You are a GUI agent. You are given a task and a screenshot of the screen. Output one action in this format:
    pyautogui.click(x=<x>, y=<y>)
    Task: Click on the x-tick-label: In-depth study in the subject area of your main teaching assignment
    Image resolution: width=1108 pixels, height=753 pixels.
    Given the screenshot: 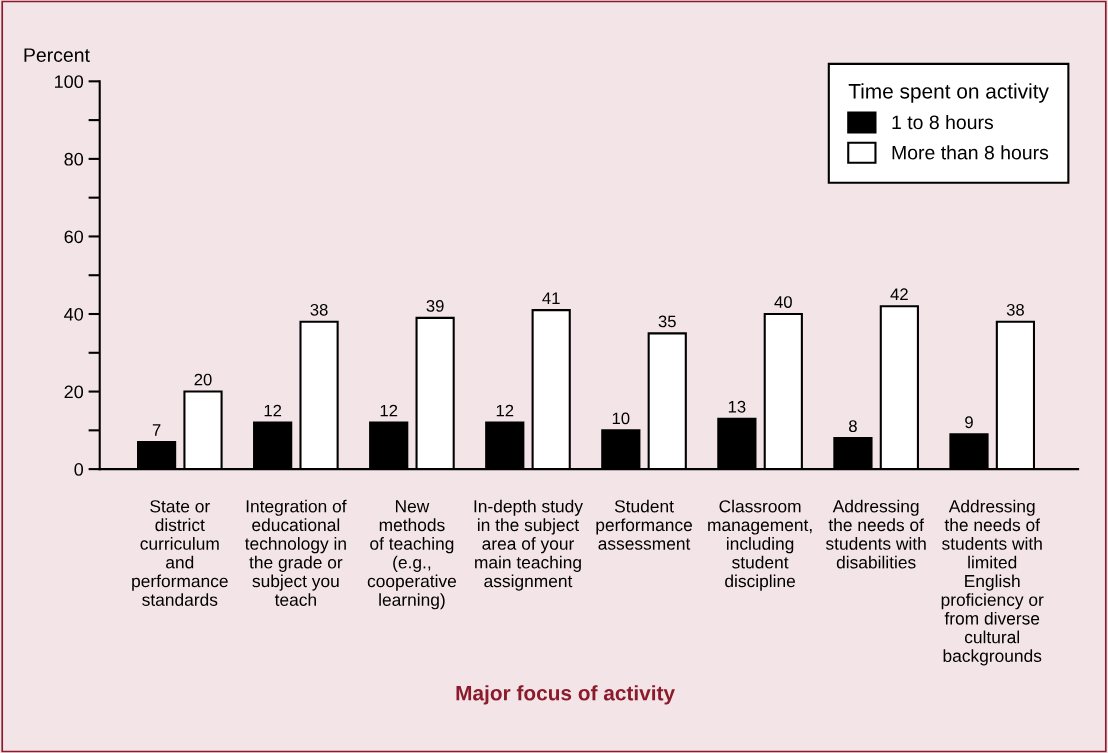 What is the action you would take?
    pyautogui.click(x=528, y=545)
    